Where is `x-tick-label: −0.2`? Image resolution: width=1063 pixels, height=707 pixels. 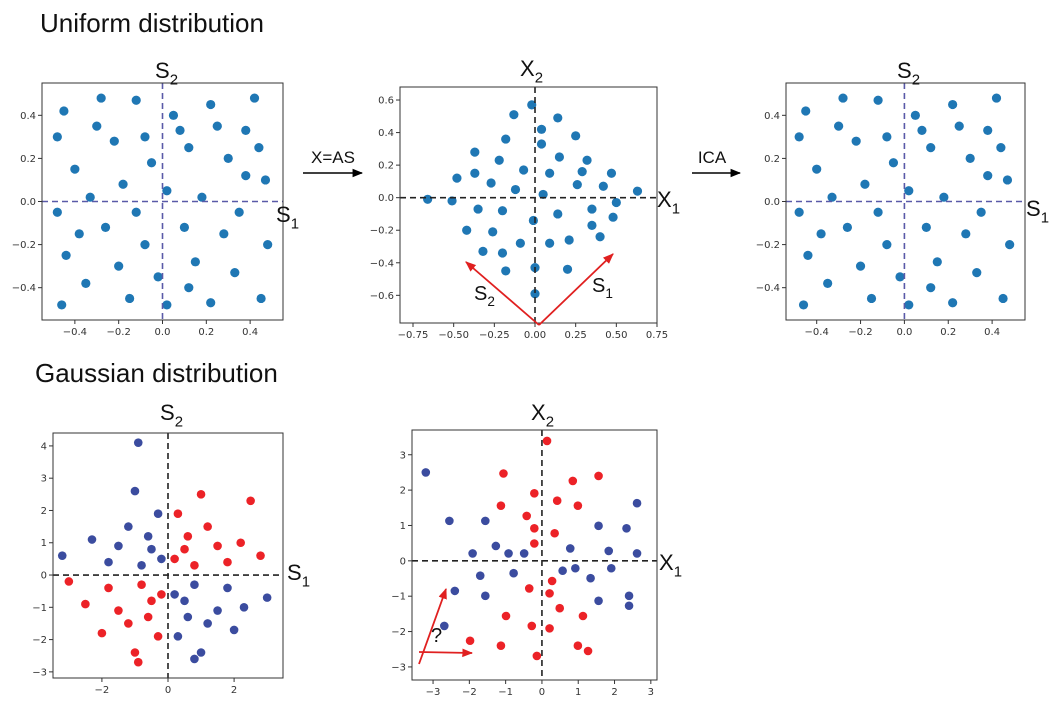
x-tick-label: −0.2 is located at coordinates (860, 332).